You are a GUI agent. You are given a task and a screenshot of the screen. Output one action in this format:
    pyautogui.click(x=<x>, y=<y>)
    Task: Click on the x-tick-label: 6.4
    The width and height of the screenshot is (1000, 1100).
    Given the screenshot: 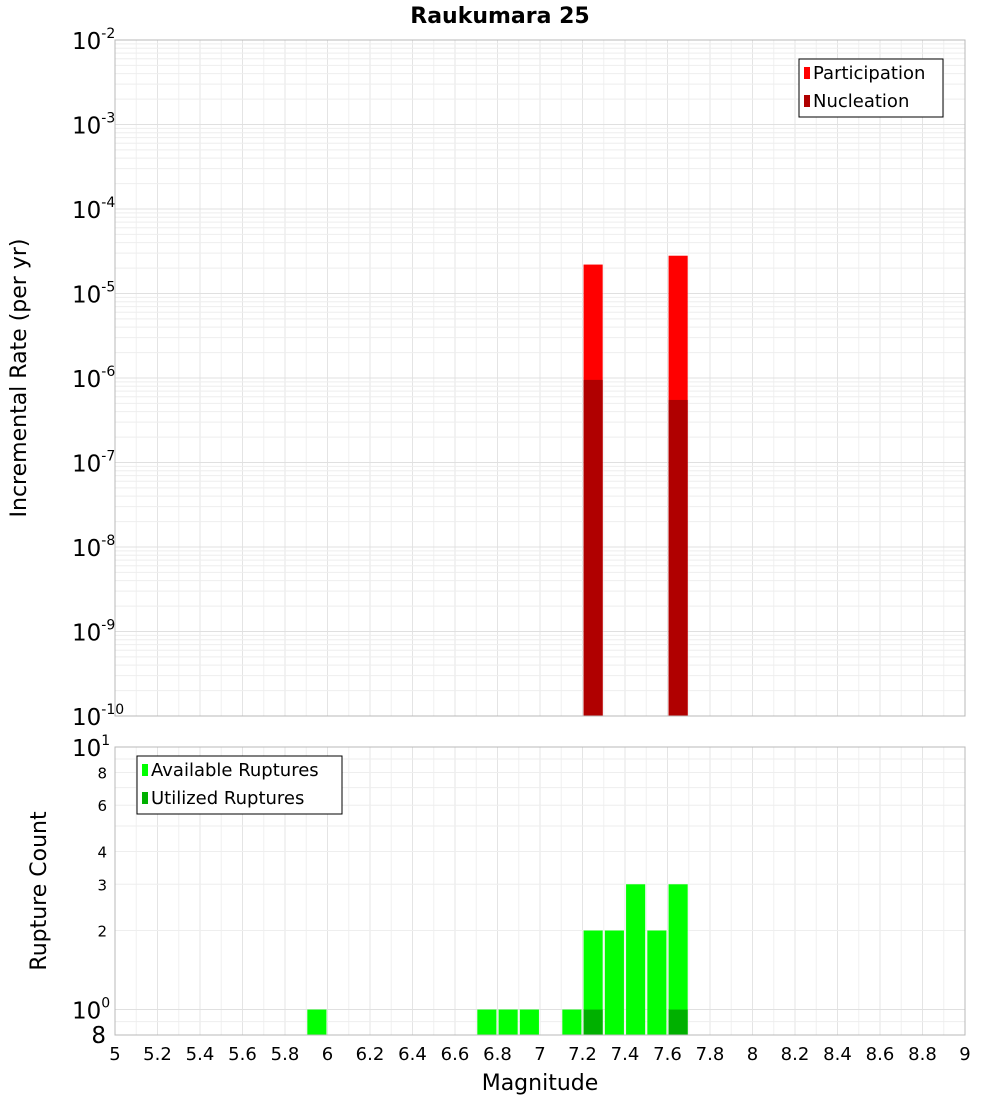 What is the action you would take?
    pyautogui.click(x=412, y=1054)
    